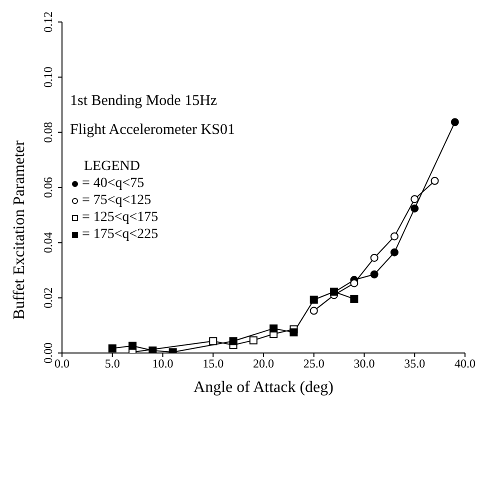 This screenshot has height=489, width=495. What do you see at coordinates (48, 132) in the screenshot?
I see `y-tick-label: 0.08` at bounding box center [48, 132].